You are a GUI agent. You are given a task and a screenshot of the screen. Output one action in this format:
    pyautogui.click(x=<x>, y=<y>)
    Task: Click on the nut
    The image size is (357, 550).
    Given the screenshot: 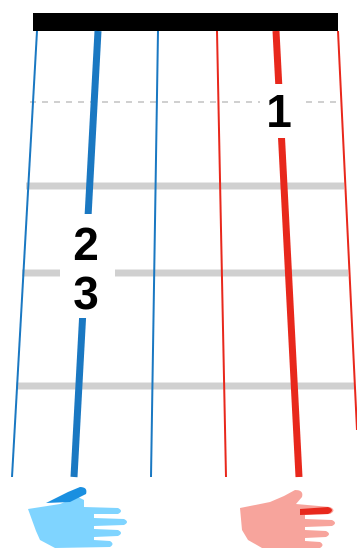 What is the action you would take?
    pyautogui.click(x=185, y=22)
    